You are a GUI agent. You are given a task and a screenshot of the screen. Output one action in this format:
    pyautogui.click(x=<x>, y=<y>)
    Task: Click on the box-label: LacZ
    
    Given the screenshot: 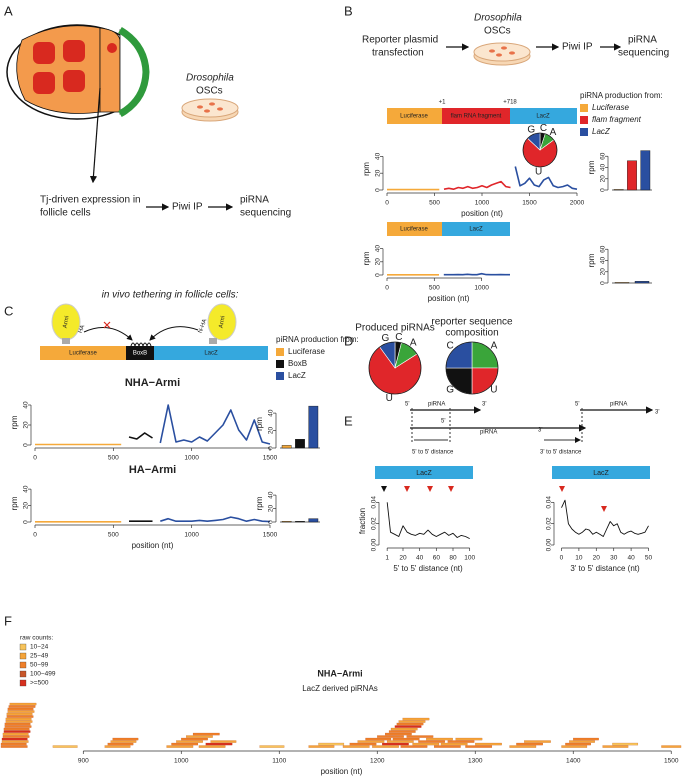 What is the action you would take?
    pyautogui.click(x=601, y=473)
    